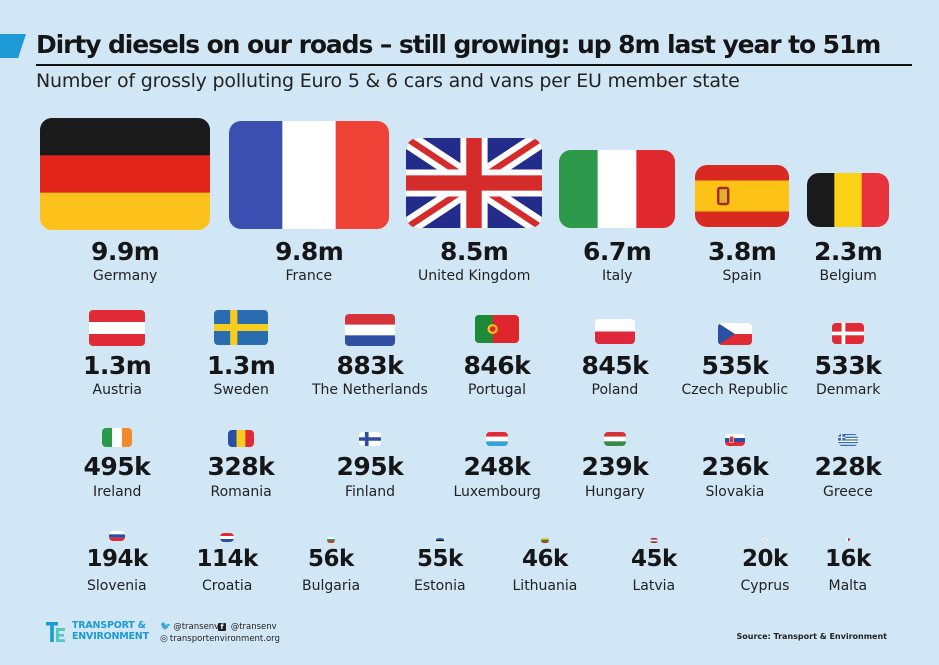 The width and height of the screenshot is (939, 665). I want to click on country-name-slovenia: Slovenia, so click(117, 586).